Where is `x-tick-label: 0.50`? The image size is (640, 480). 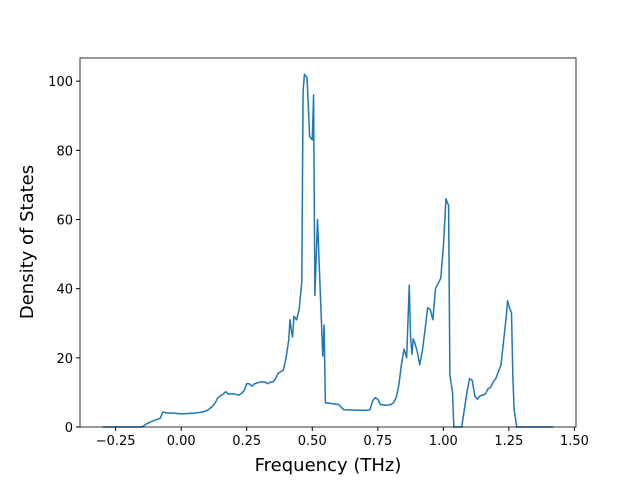
x-tick-label: 0.50 is located at coordinates (312, 441).